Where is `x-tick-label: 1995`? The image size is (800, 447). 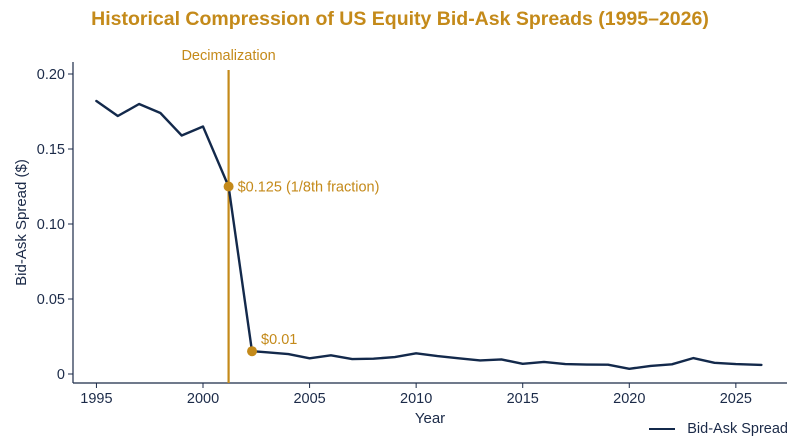
x-tick-label: 1995 is located at coordinates (96, 399).